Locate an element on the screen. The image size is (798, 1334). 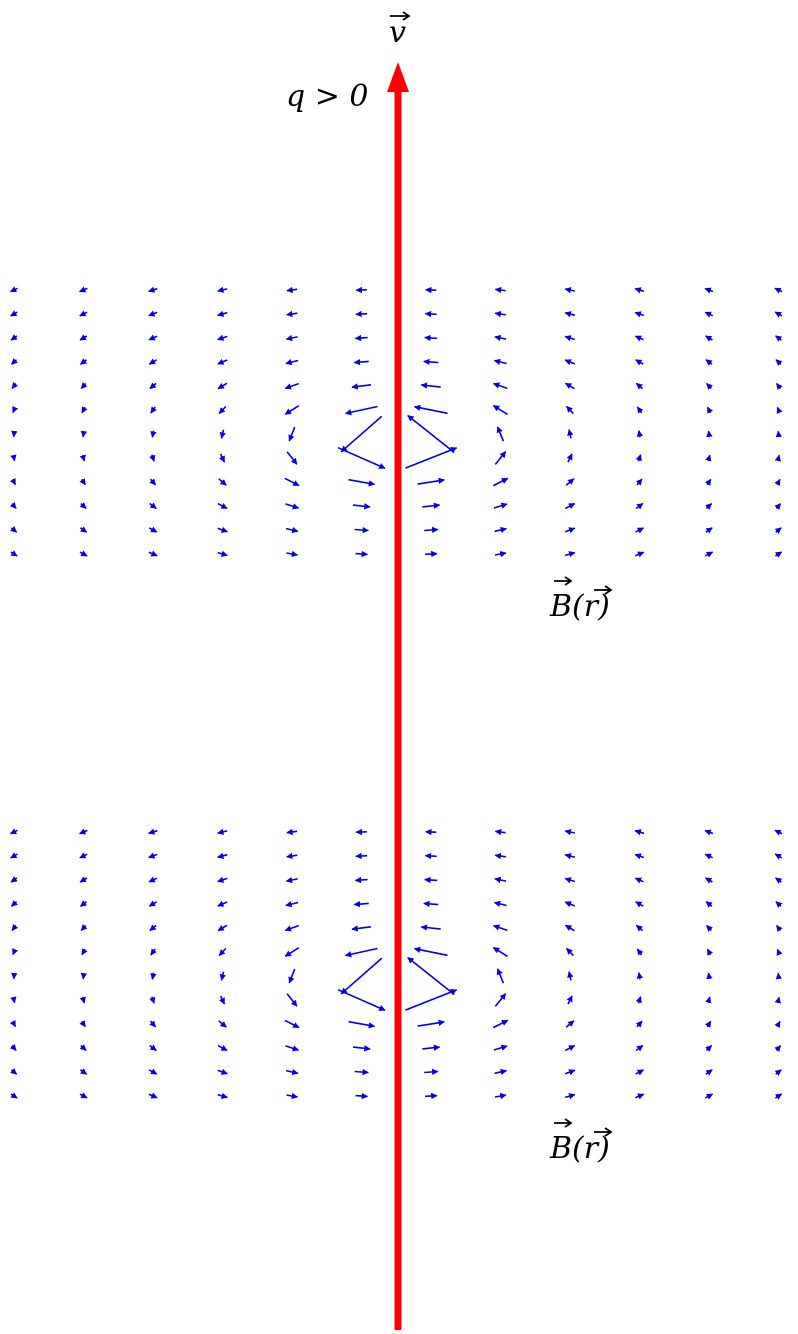
field-label-bottom: B(r) is located at coordinates (581, 1142).